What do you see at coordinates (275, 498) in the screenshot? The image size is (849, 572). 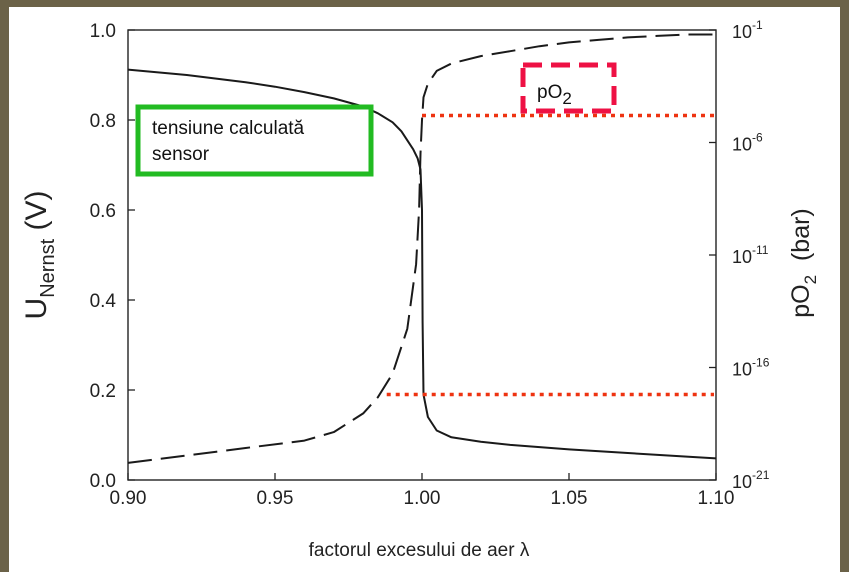 I see `x-tick-label: 0.95` at bounding box center [275, 498].